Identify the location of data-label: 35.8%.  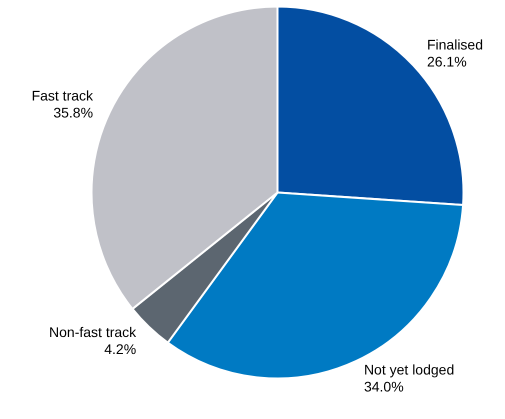
(73, 112).